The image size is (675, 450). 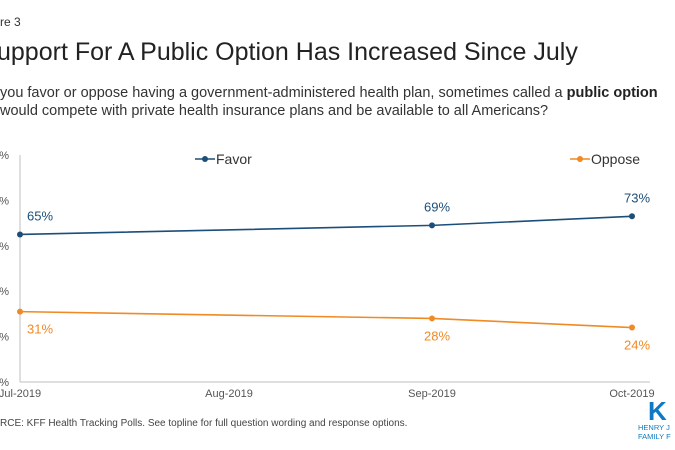 I want to click on x-tick-label: Oct-2019, so click(x=631, y=394).